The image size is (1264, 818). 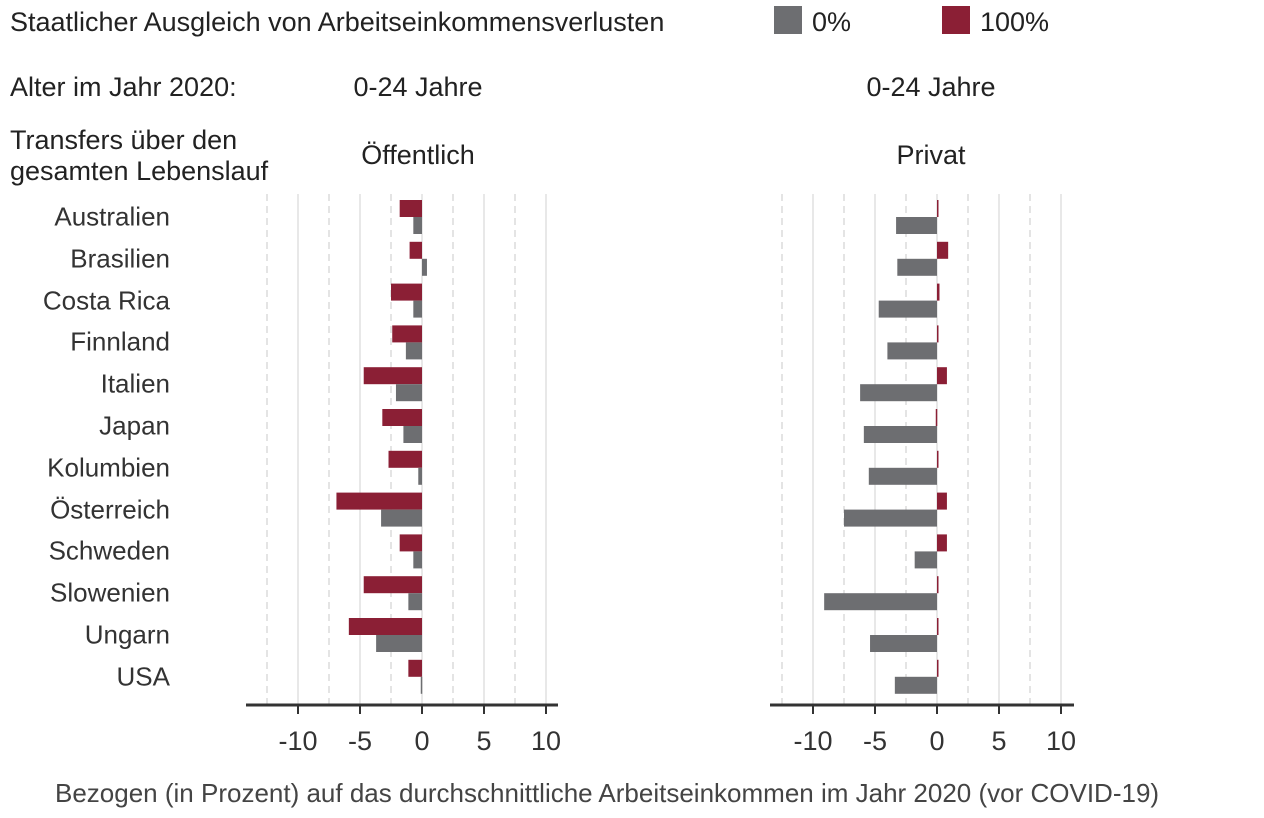 What do you see at coordinates (106, 300) in the screenshot?
I see `category-label: Costa Rica` at bounding box center [106, 300].